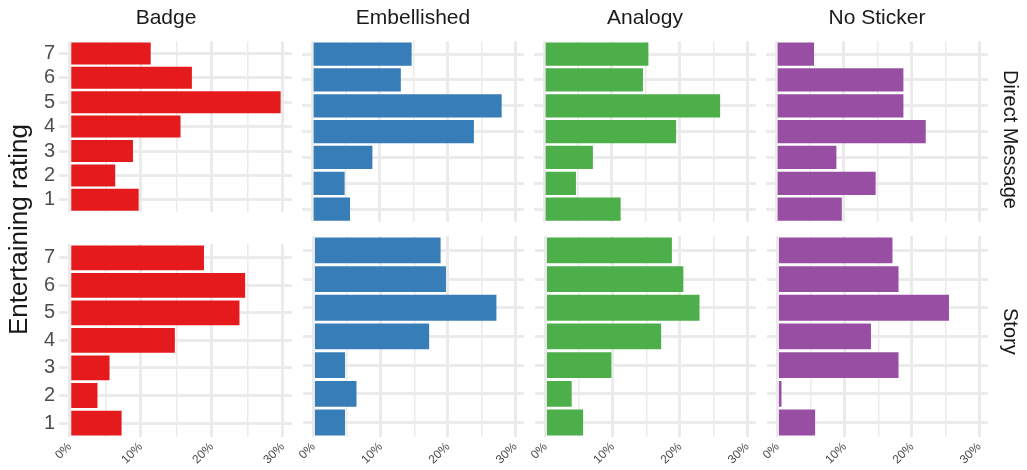  What do you see at coordinates (1010, 139) in the screenshot?
I see `y2-axis-title: Direct Message` at bounding box center [1010, 139].